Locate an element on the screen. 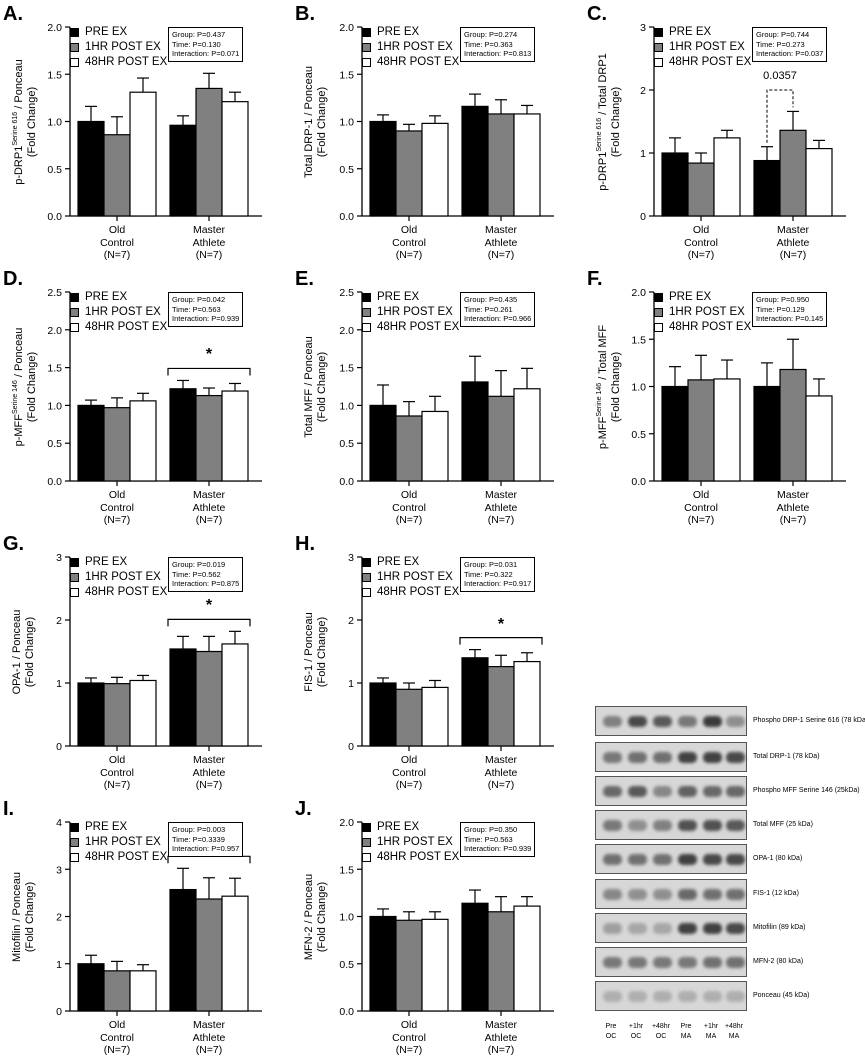 The image size is (865, 1063). y-tick-label: 1 is located at coordinates (351, 684).